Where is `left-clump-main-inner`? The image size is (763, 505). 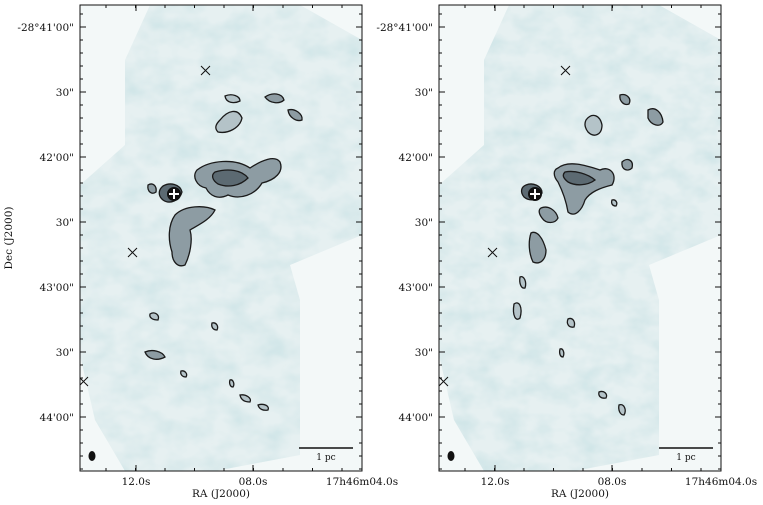 left-clump-main-inner is located at coordinates (230, 178).